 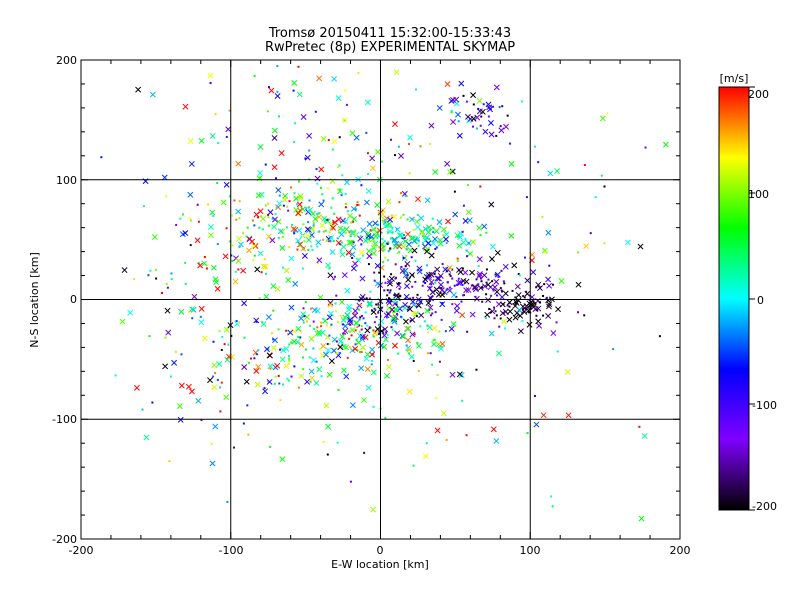 What do you see at coordinates (66, 180) in the screenshot?
I see `y-tick-label: 100` at bounding box center [66, 180].